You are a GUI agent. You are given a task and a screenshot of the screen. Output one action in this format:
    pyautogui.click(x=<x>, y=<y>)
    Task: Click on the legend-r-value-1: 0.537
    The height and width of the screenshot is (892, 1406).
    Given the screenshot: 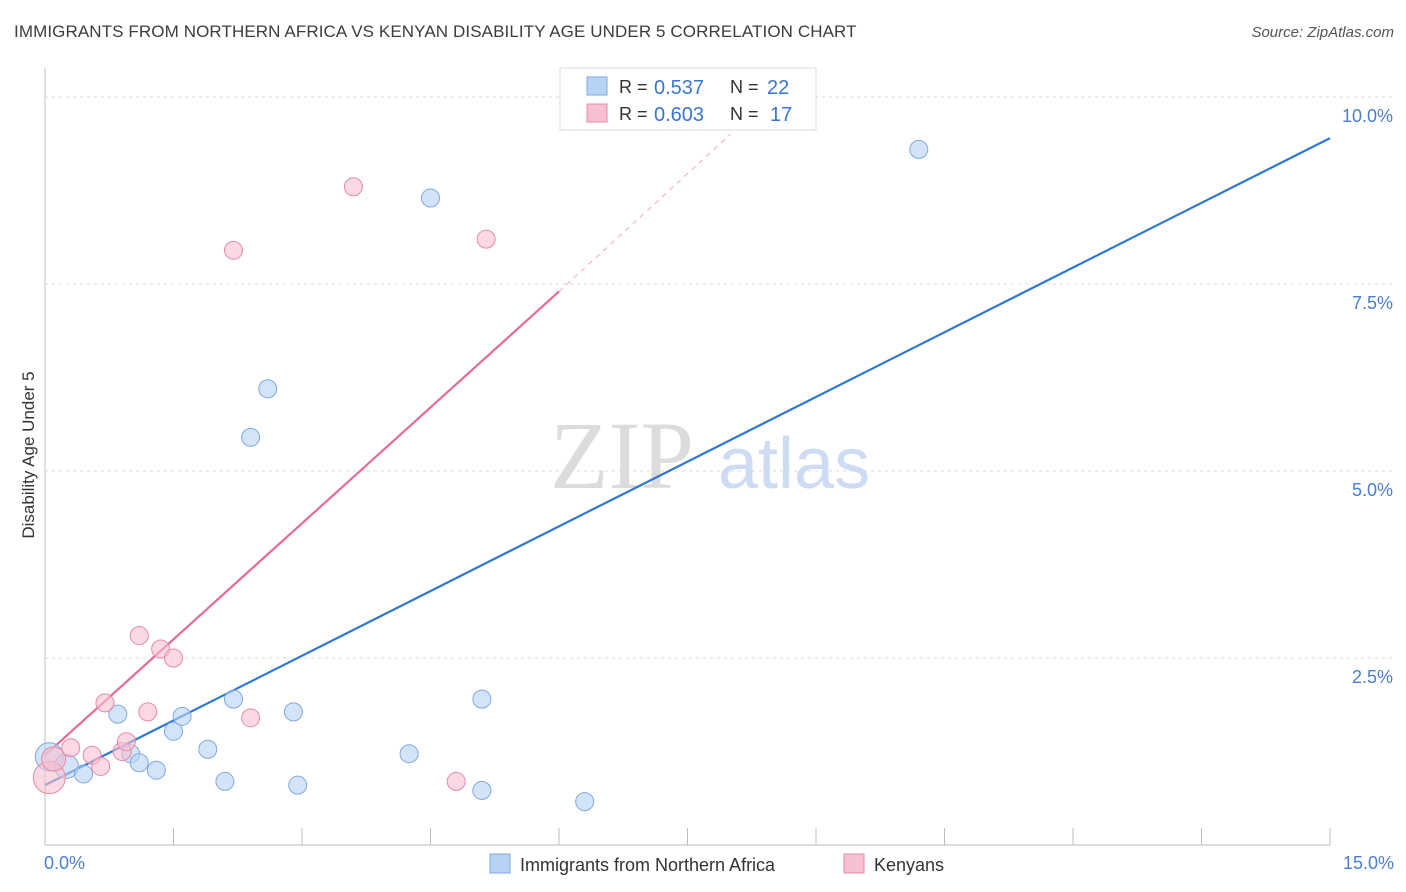 What is the action you would take?
    pyautogui.click(x=679, y=88)
    